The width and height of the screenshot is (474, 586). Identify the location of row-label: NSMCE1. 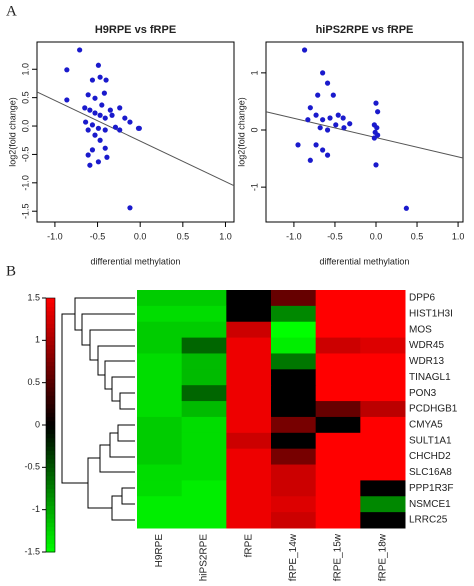
(430, 504).